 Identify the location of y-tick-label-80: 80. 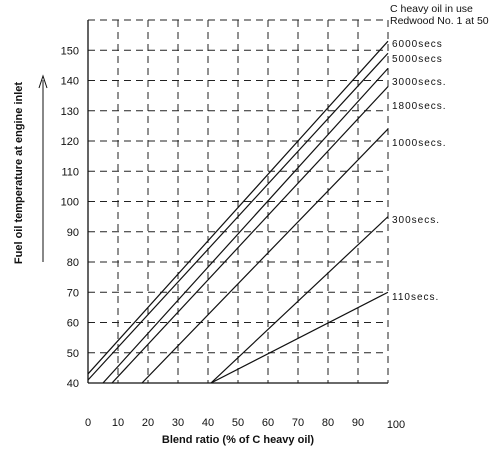
(73, 263).